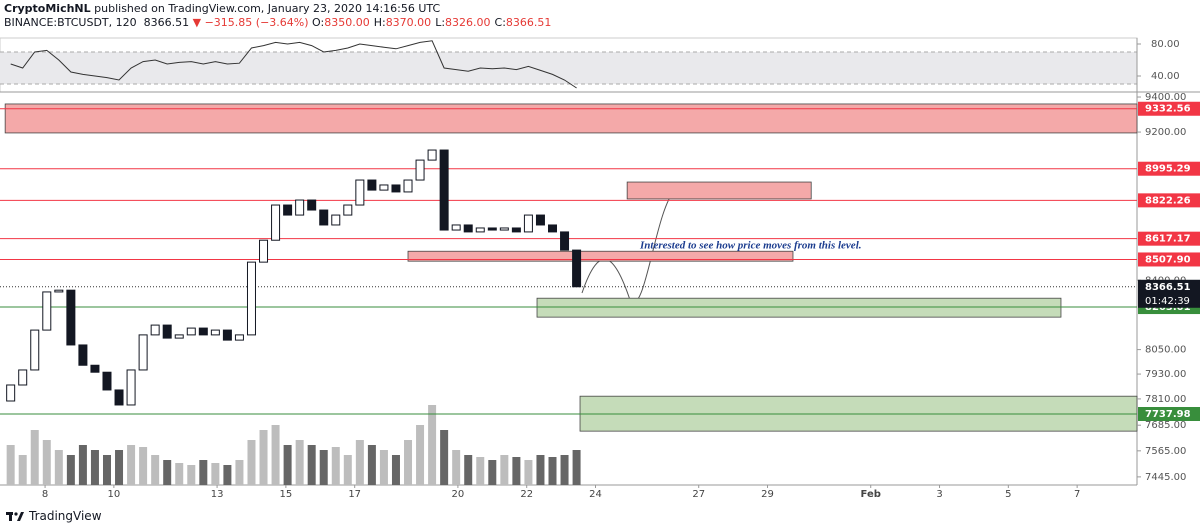  Describe the element at coordinates (500, 22) in the screenshot. I see `ohlc-label: C:` at that location.